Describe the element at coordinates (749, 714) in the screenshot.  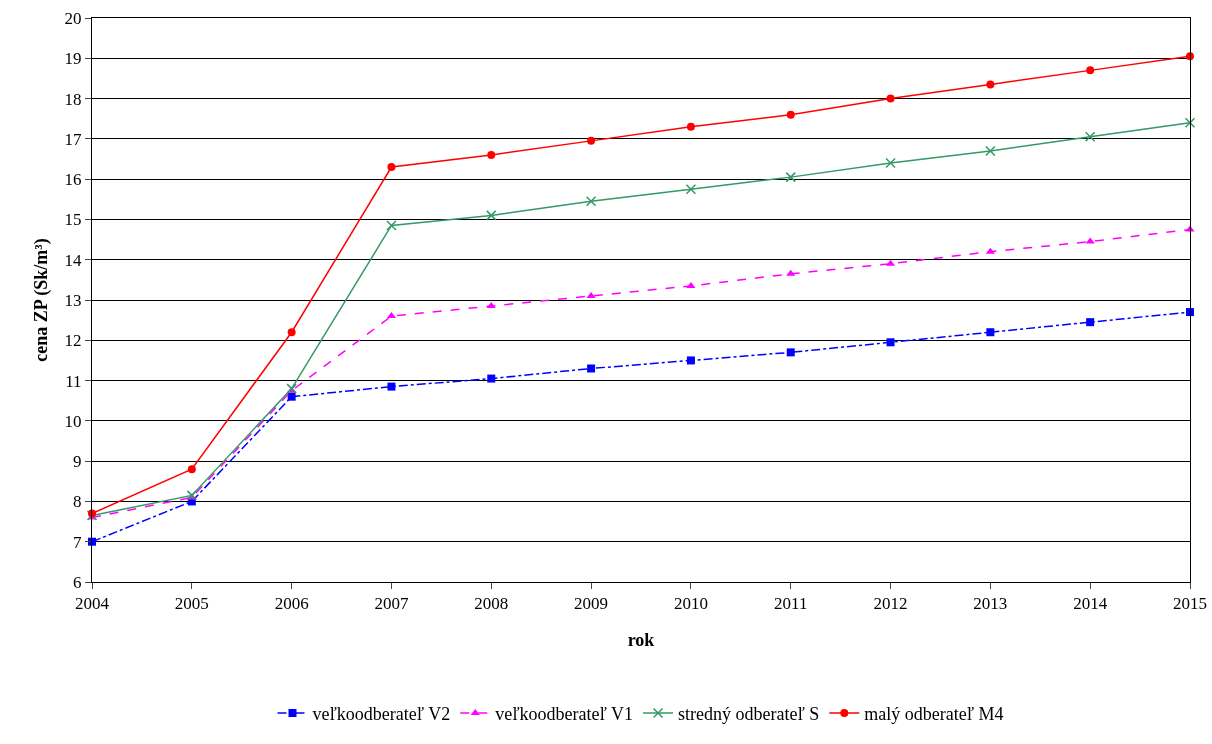
I see `legend-label: stredný odberateľ S` at that location.